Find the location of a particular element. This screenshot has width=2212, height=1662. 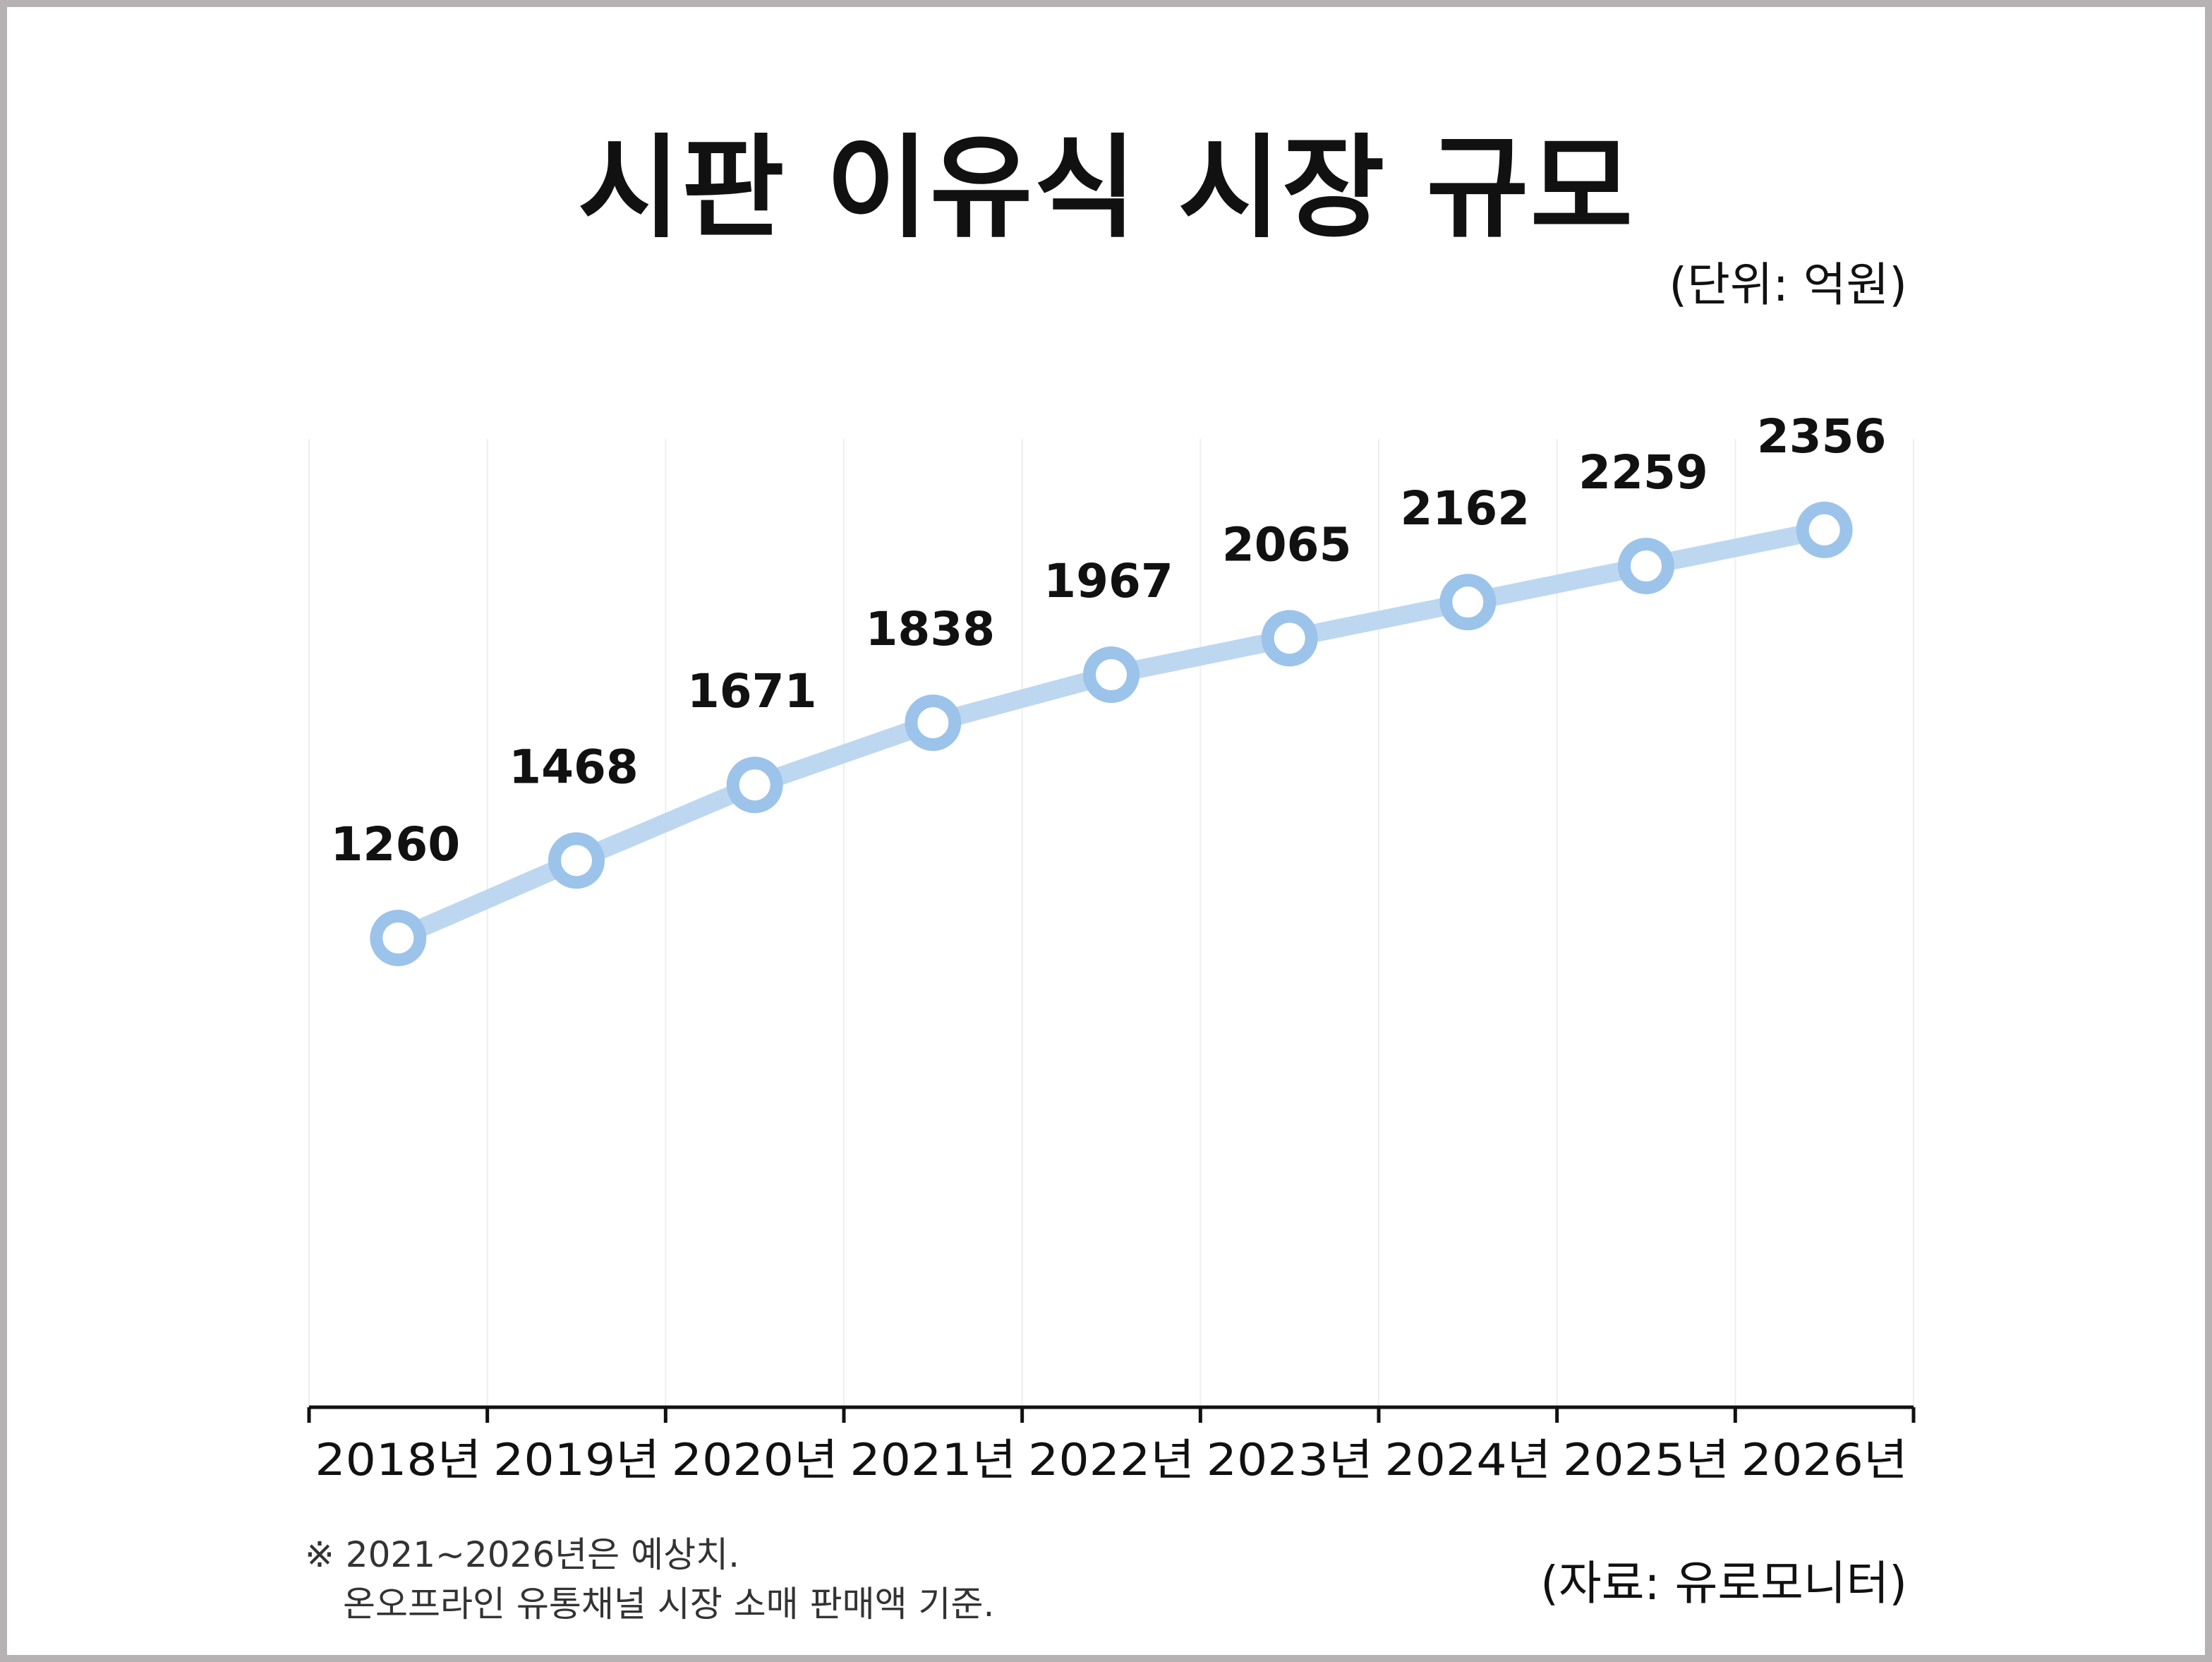

footnote-line-1: ※ 2021~2026년은 예상치. is located at coordinates (522, 1554).